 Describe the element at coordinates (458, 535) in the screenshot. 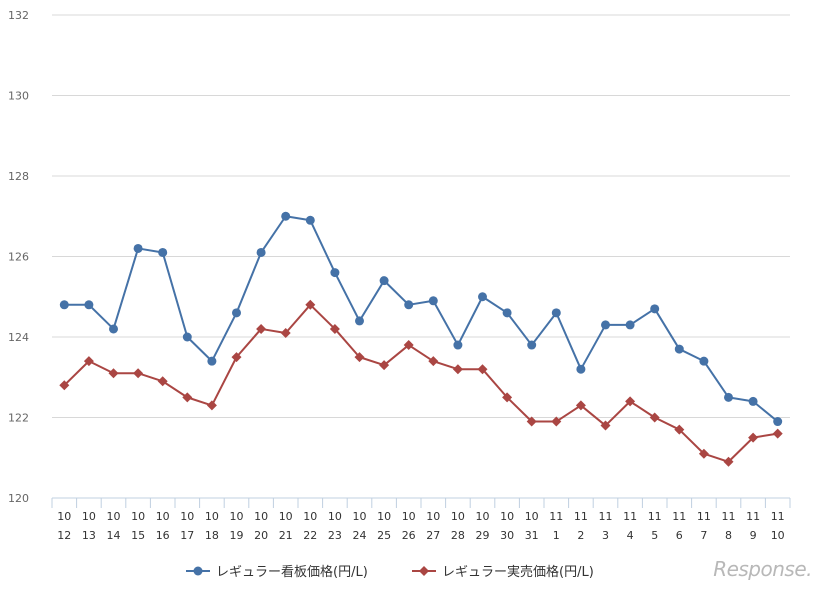

I see `x-tick-label-day: 28` at that location.